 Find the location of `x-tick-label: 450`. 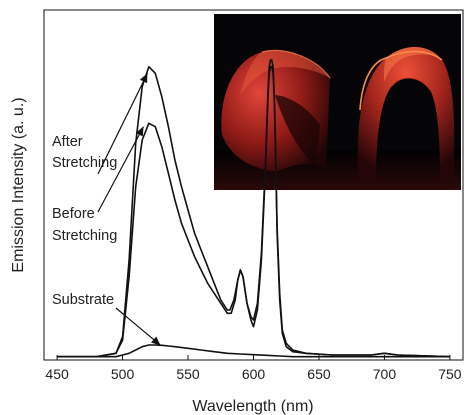

x-tick-label: 450 is located at coordinates (57, 374).